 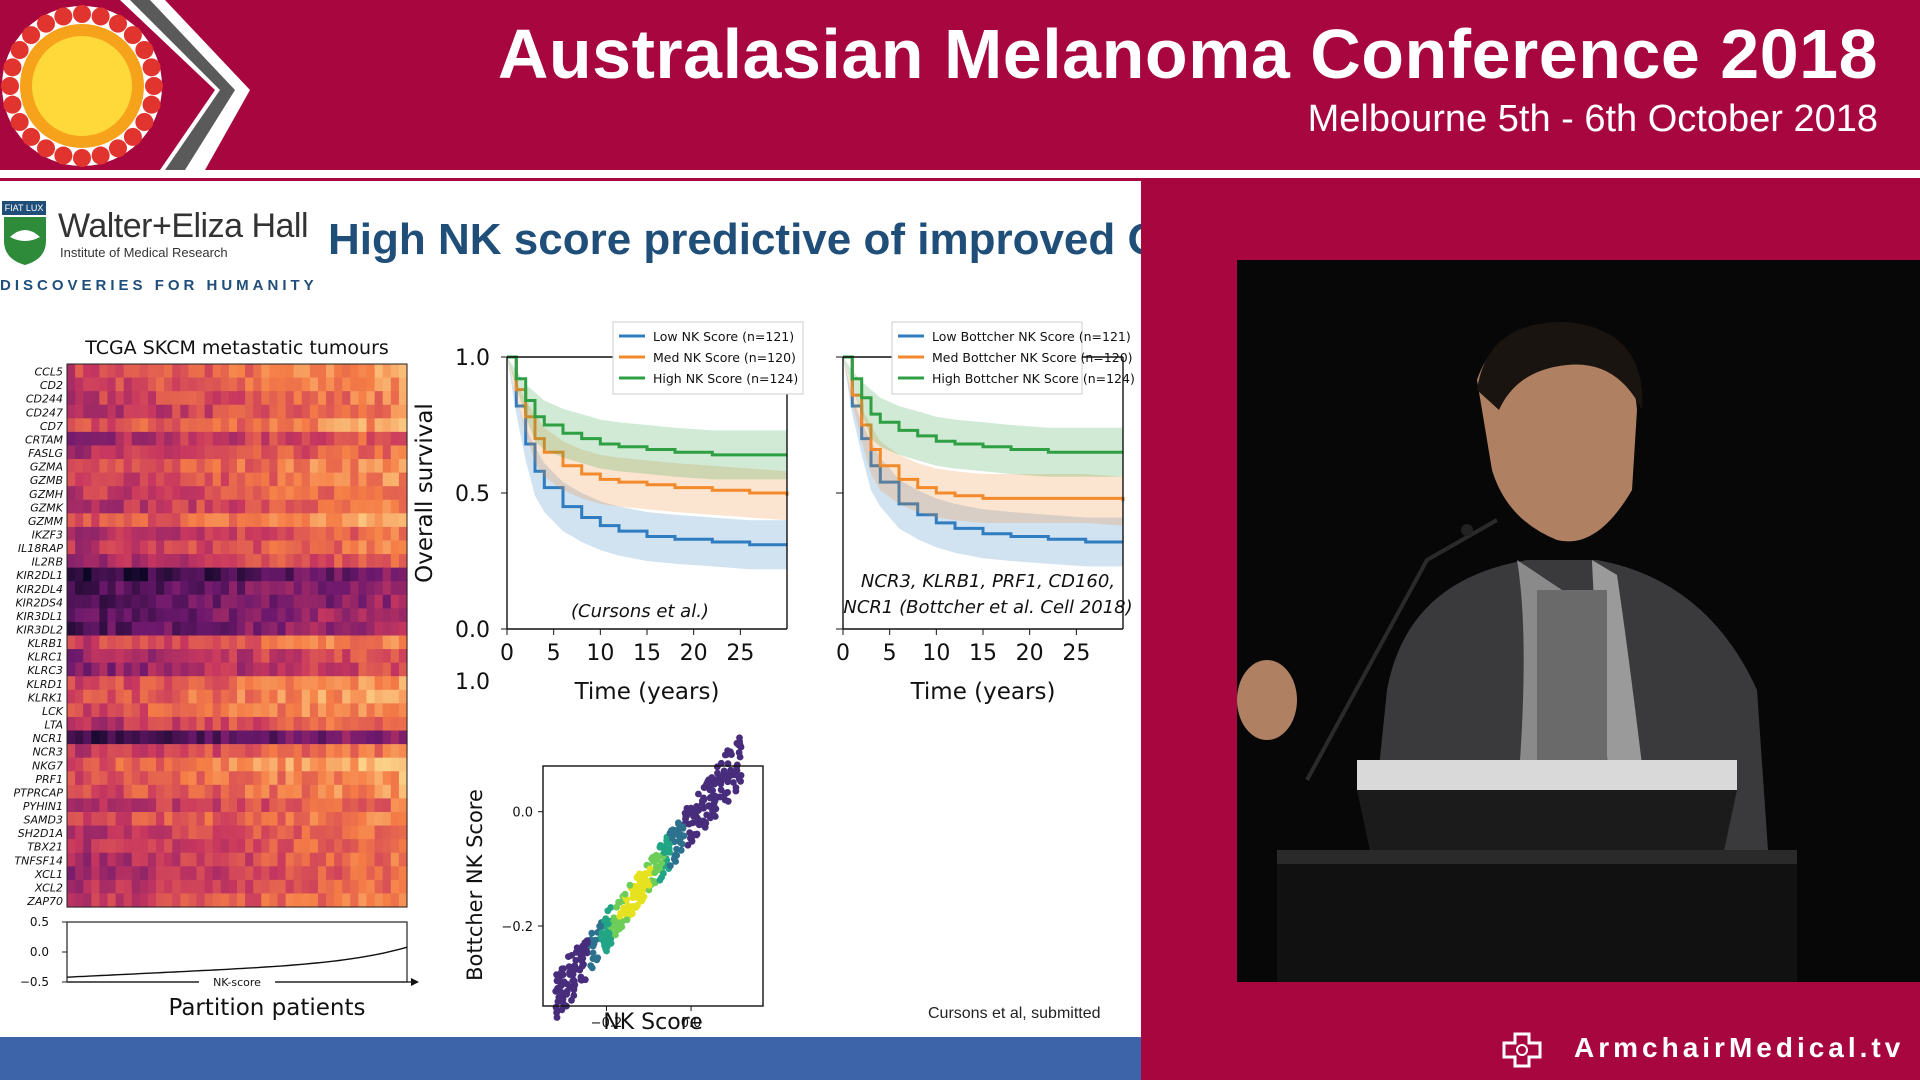 What do you see at coordinates (554, 653) in the screenshot?
I see `km-cursons-xtick: 5` at bounding box center [554, 653].